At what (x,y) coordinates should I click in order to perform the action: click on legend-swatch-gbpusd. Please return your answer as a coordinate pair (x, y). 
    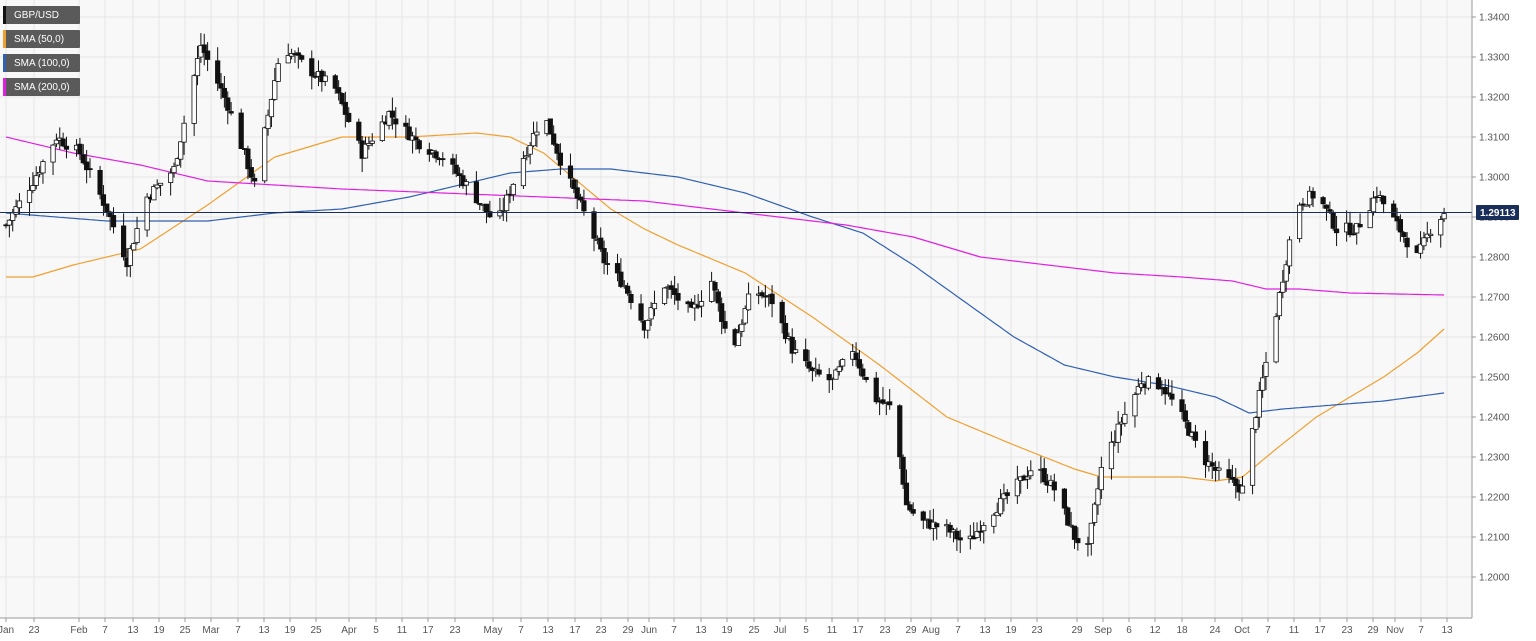
    Looking at the image, I should click on (4, 15).